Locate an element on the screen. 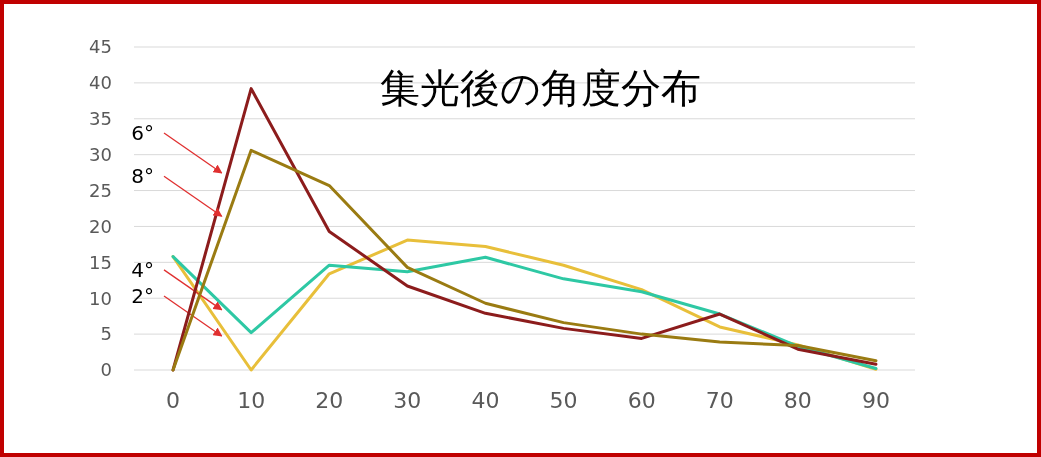  x-tick-label: 10 is located at coordinates (251, 400).